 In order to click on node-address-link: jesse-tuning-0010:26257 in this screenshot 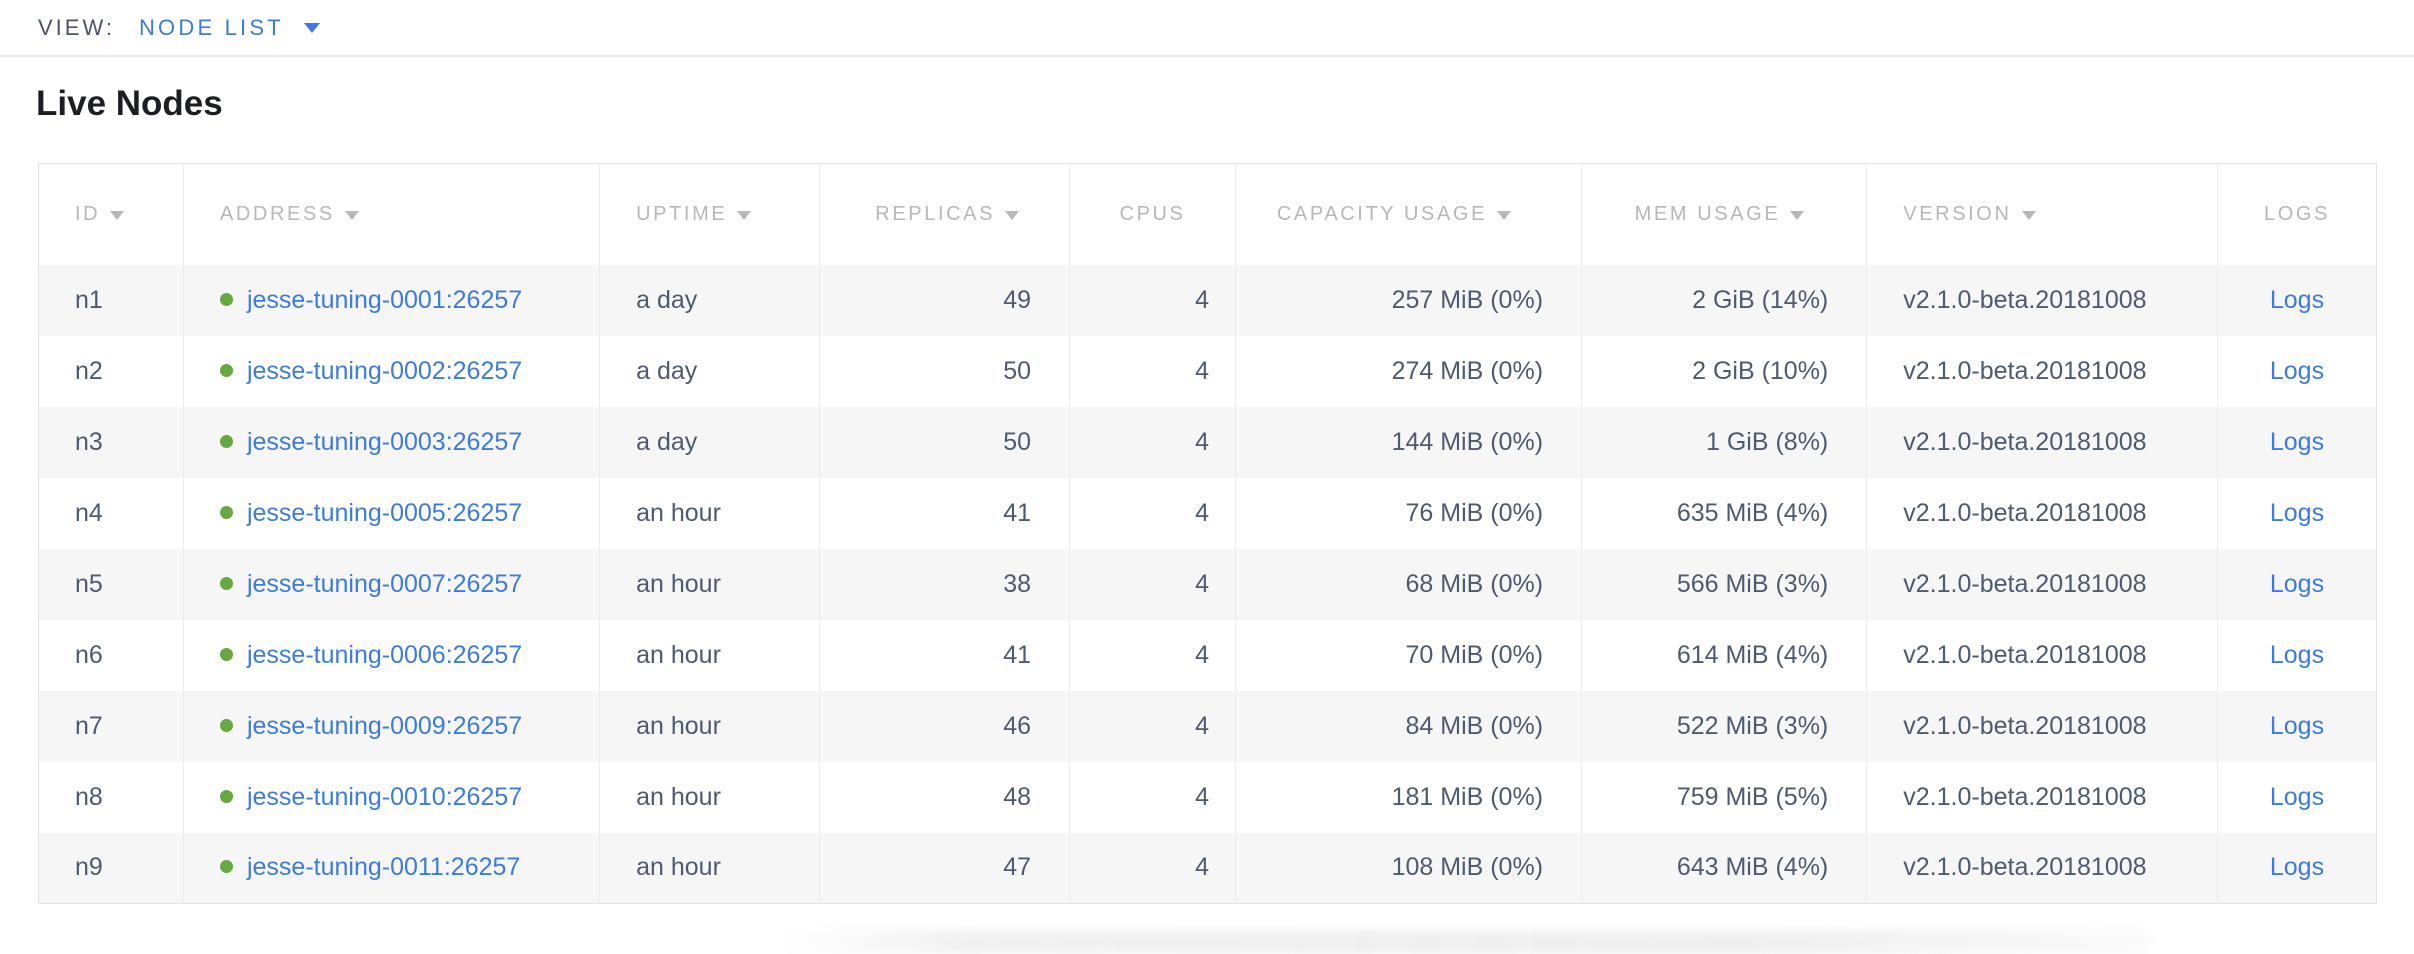, I will do `click(384, 796)`.